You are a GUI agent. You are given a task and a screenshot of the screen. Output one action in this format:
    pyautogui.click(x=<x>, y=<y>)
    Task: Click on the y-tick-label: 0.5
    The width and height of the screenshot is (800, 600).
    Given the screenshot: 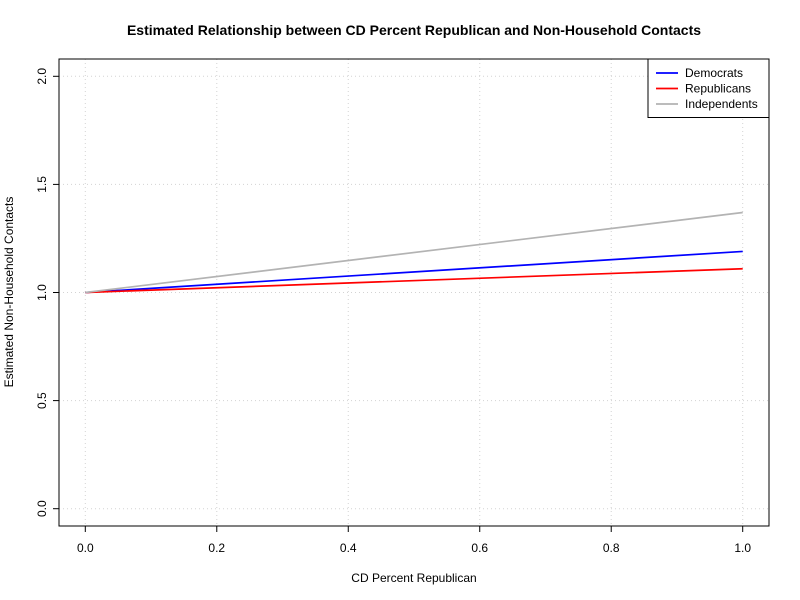 What is the action you would take?
    pyautogui.click(x=42, y=400)
    